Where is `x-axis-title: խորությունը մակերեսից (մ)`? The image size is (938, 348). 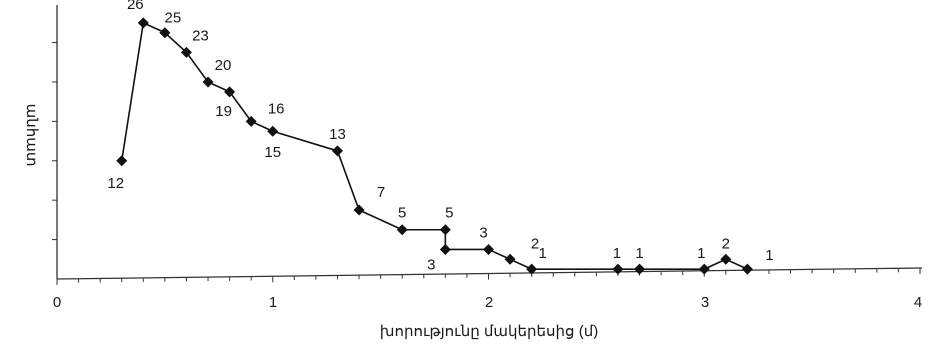 x-axis-title: խորությունը մակերեսից (մ) is located at coordinates (489, 331).